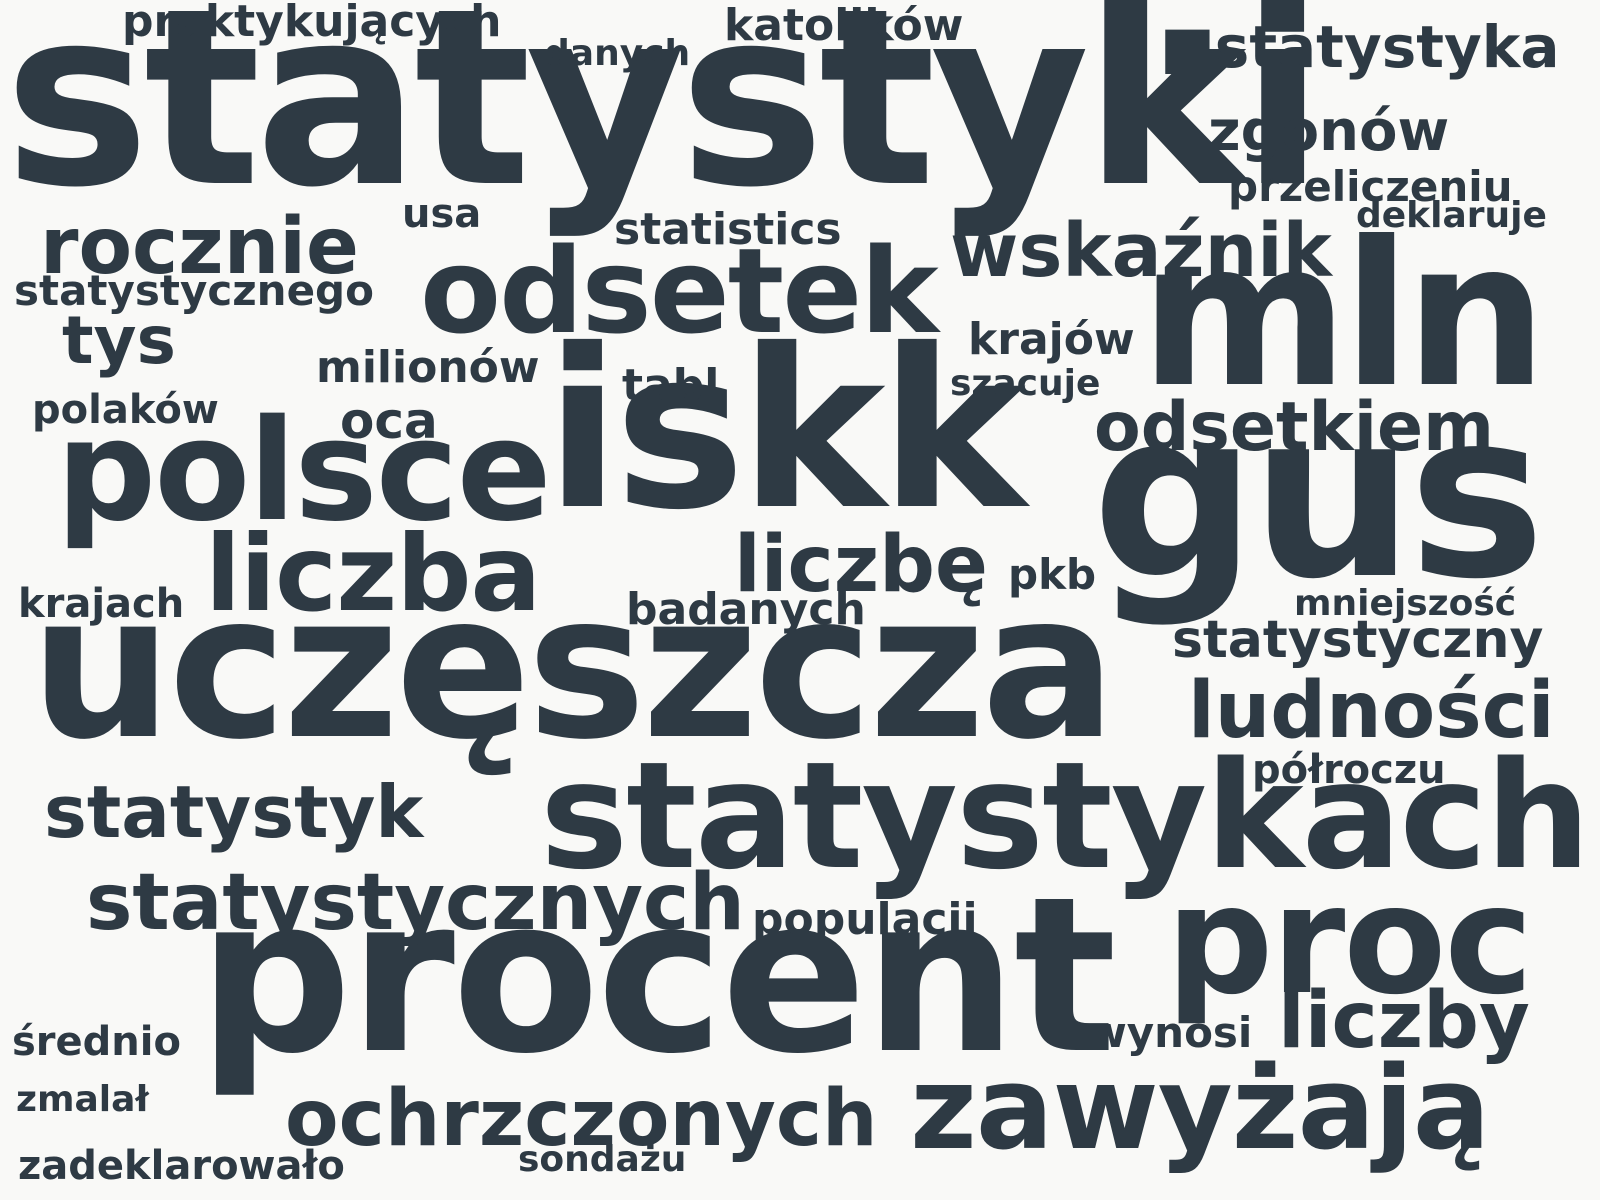  What do you see at coordinates (1371, 711) in the screenshot?
I see `word-ludnosci: ludności` at bounding box center [1371, 711].